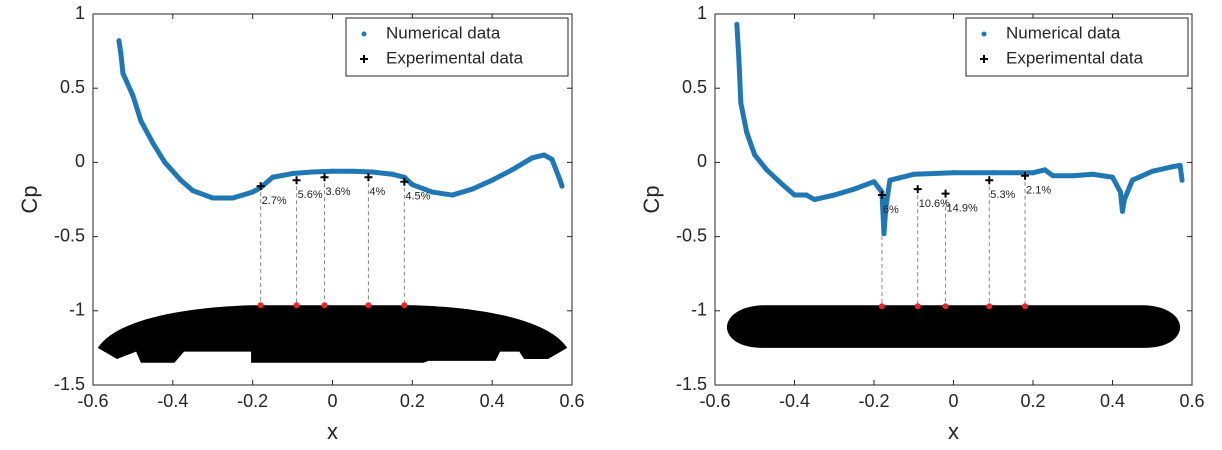  I want to click on error-annotation: 4%, so click(377, 192).